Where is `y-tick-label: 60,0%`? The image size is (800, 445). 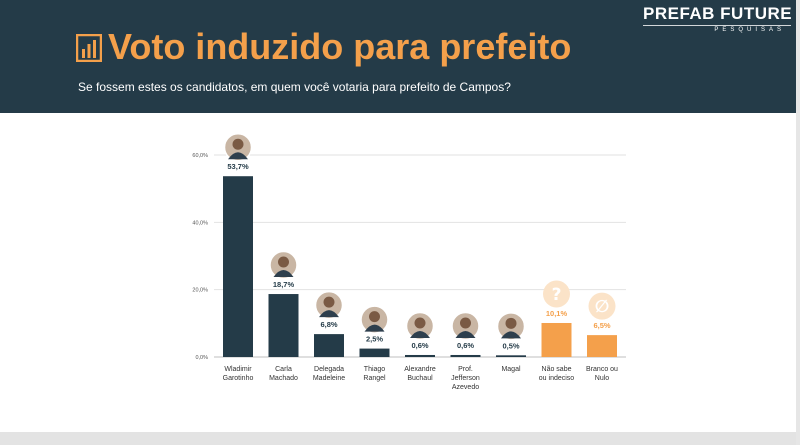 y-tick-label: 60,0% is located at coordinates (200, 156).